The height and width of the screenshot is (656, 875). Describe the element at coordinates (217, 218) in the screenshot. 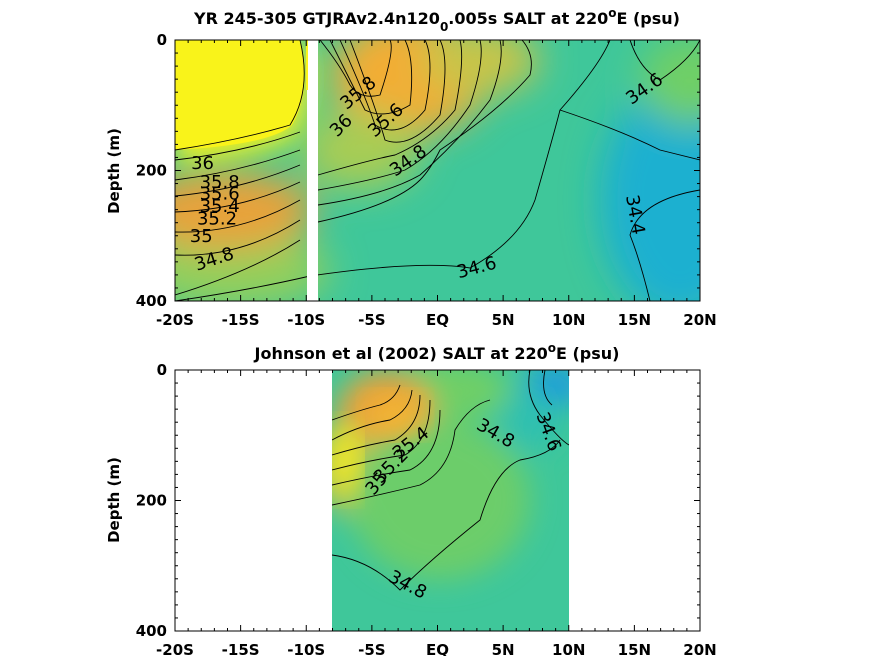

I see `contour-label: 35.2` at that location.